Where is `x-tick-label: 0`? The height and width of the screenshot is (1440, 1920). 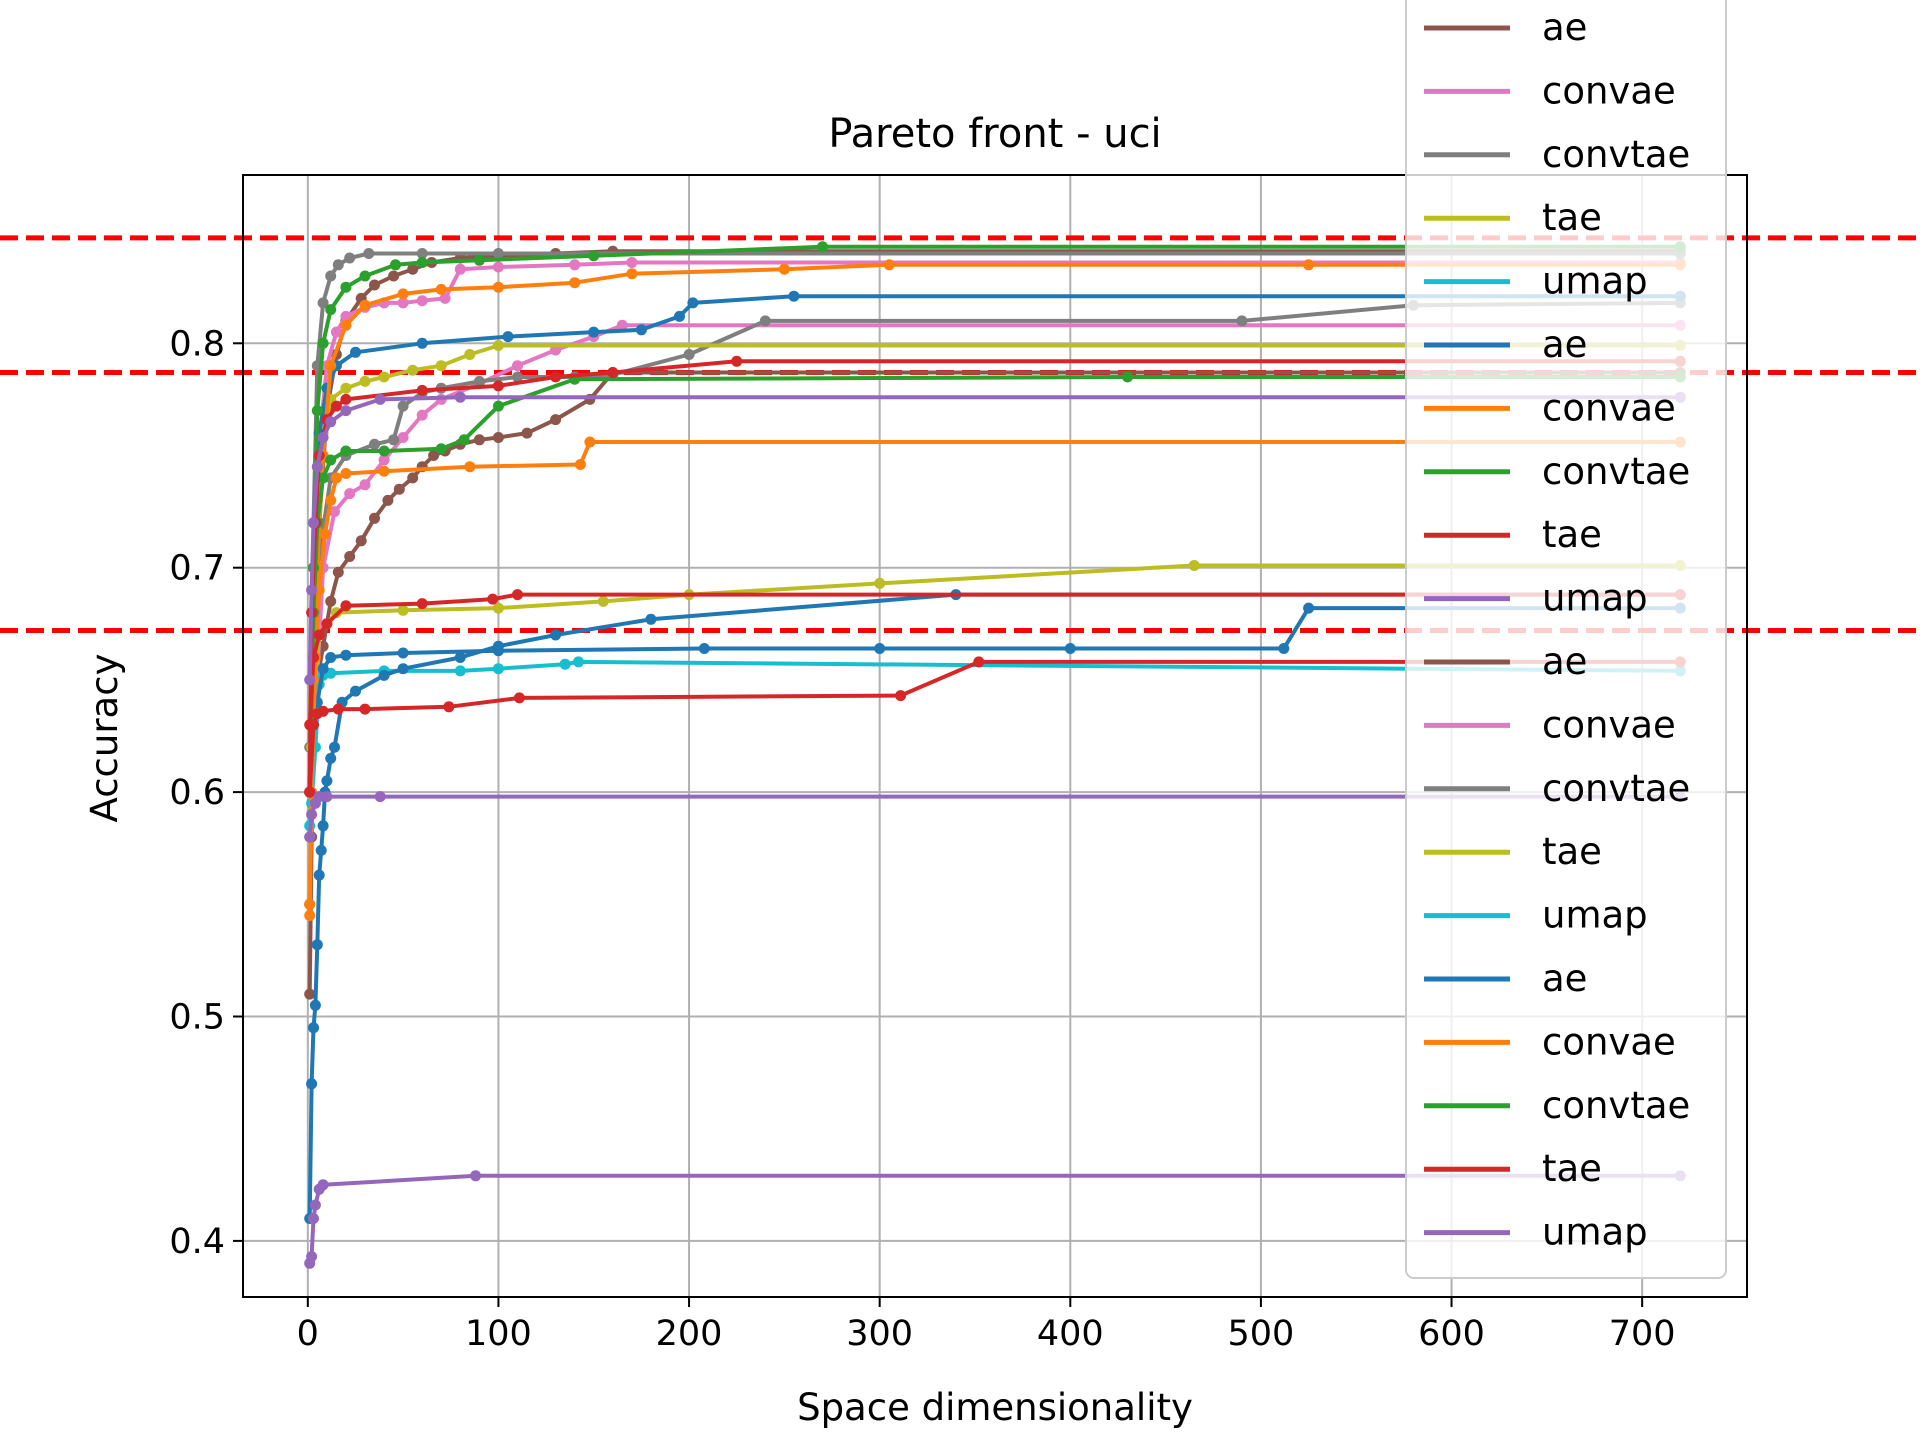 x-tick-label: 0 is located at coordinates (308, 1334).